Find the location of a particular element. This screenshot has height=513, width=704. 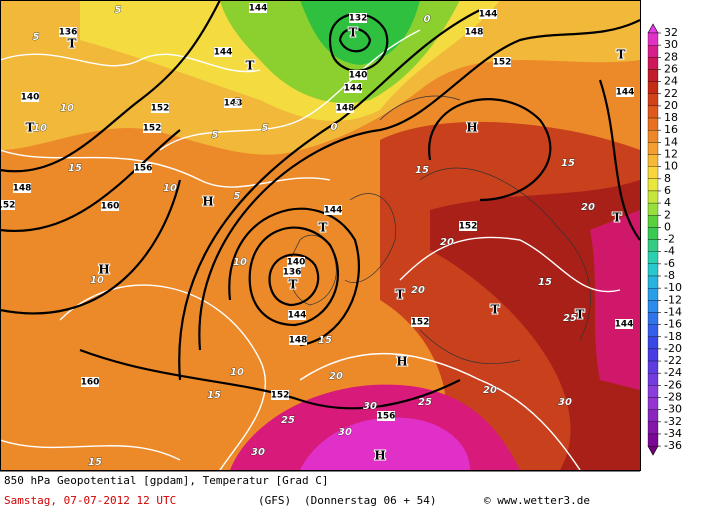

legend-tick-label: 16 is located at coordinates (671, 129).